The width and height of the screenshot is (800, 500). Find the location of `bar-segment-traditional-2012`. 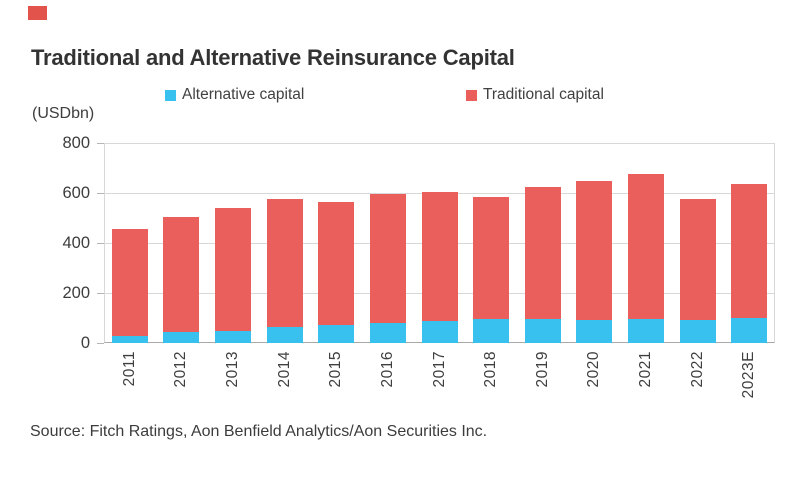

bar-segment-traditional-2012 is located at coordinates (181, 274).